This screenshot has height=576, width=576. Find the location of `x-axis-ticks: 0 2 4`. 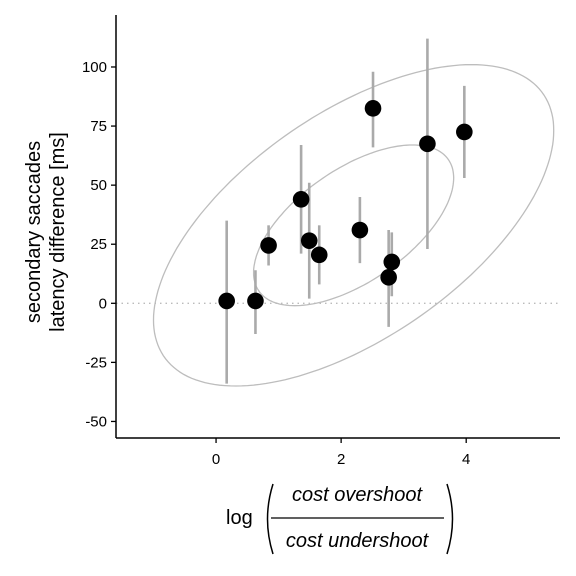

x-axis-ticks: 0 2 4 is located at coordinates (341, 453).